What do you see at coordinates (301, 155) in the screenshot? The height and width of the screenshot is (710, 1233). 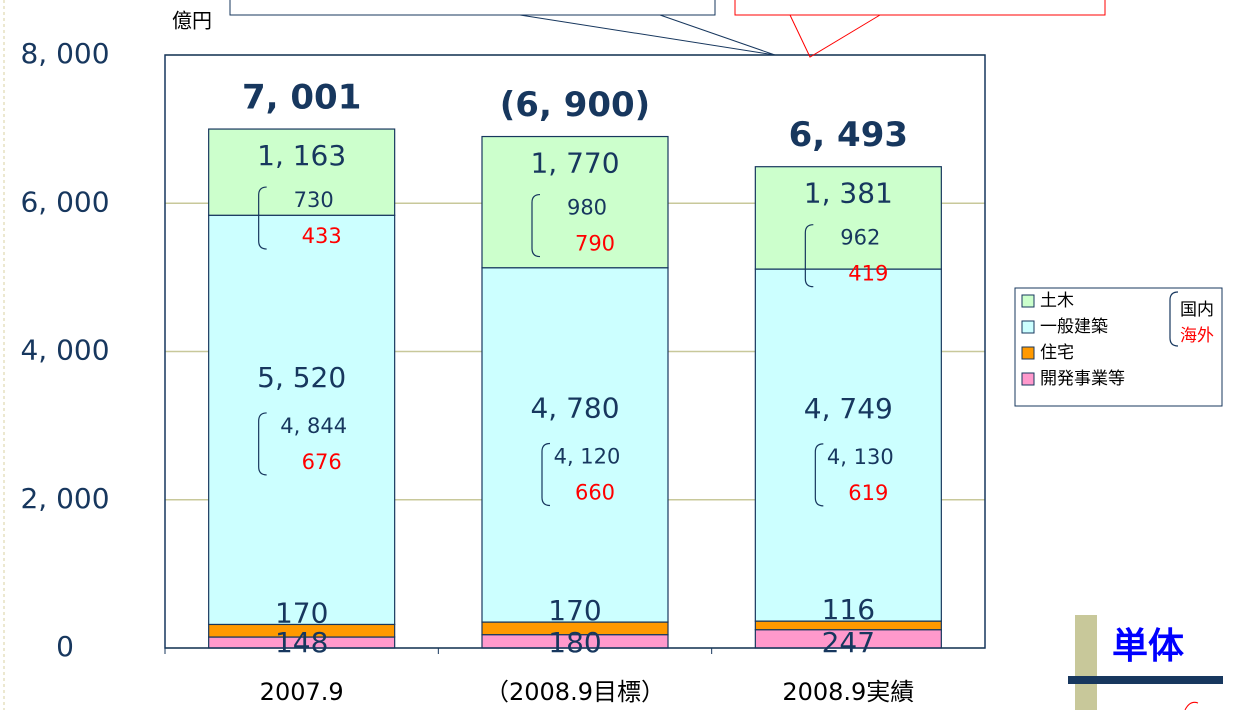 I see `value-label: 1, 163` at bounding box center [301, 155].